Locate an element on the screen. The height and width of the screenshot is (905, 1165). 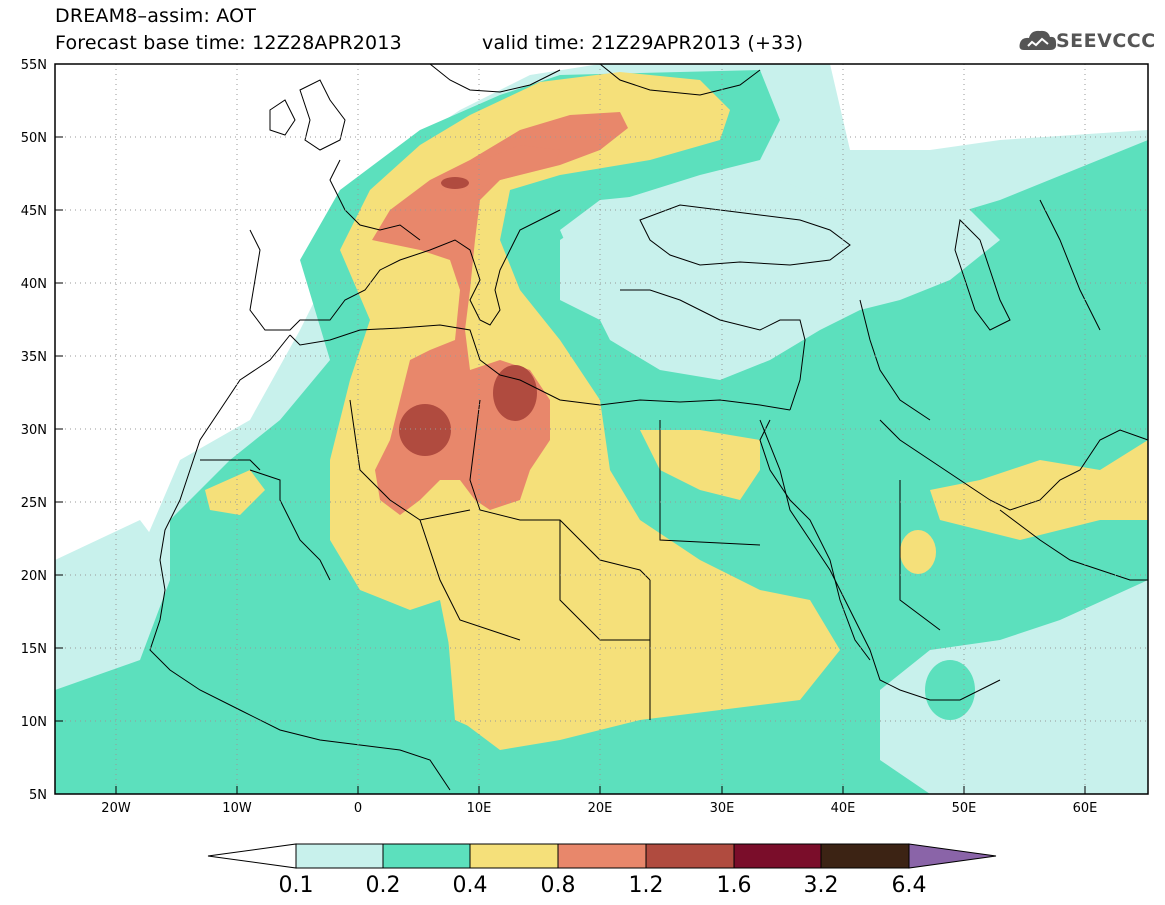
colorbar-label-6: 3.2 is located at coordinates (821, 885).